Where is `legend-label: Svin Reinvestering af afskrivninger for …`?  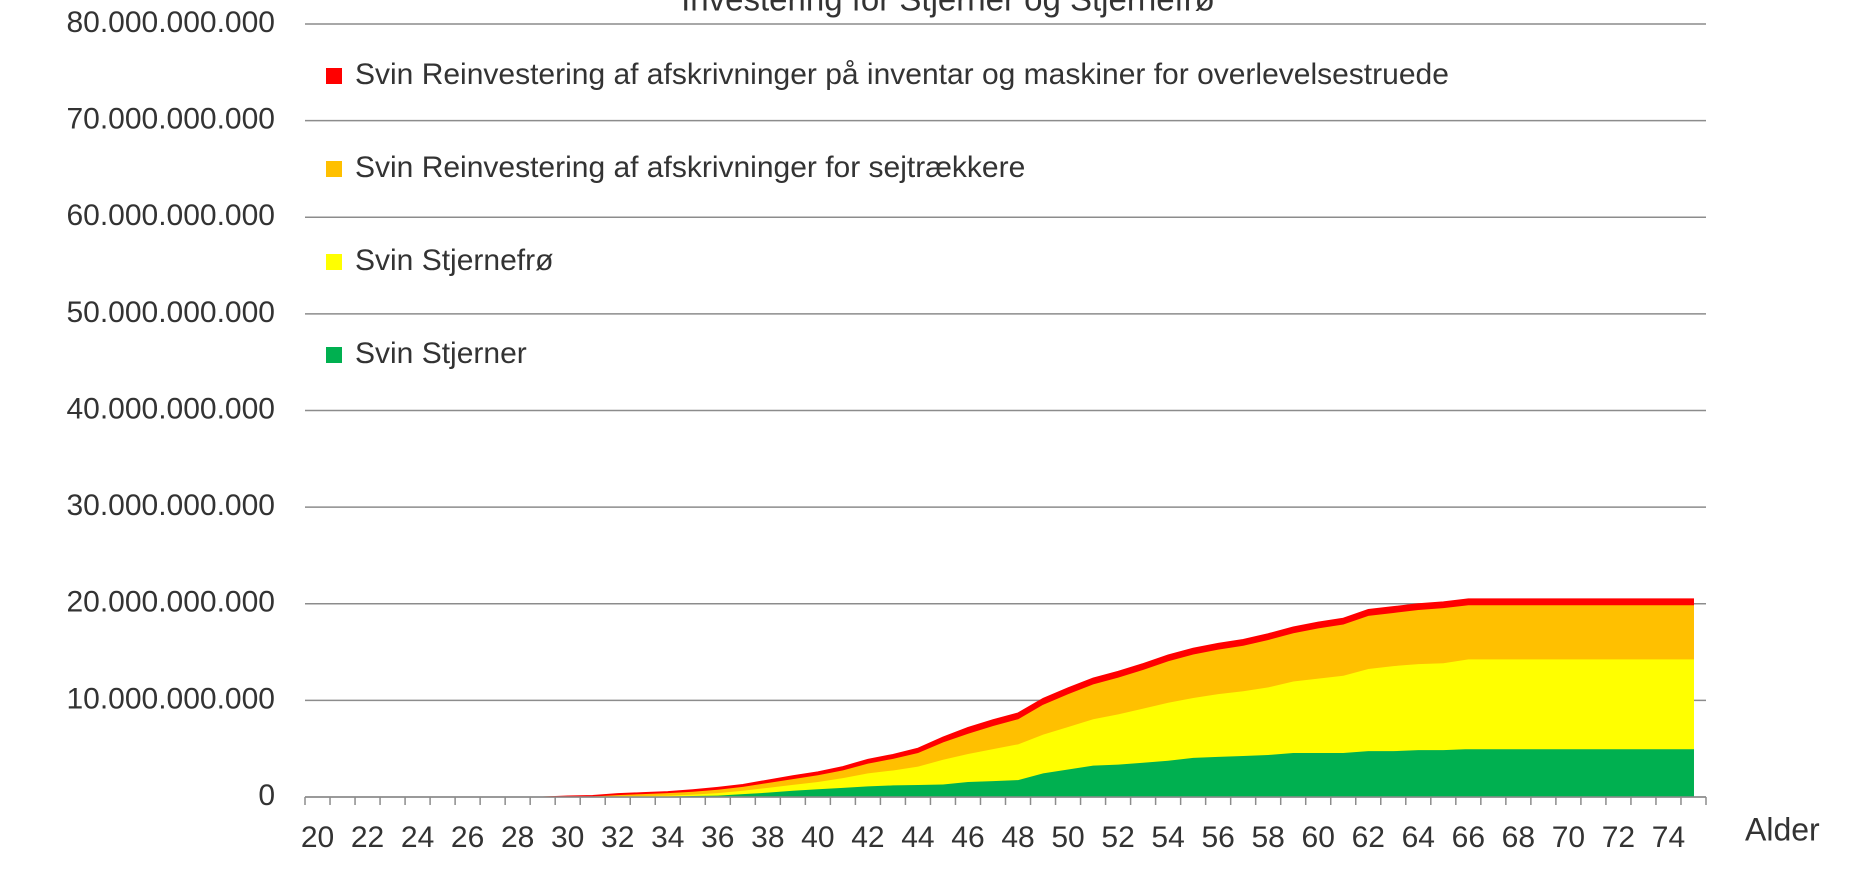 legend-label: Svin Reinvestering af afskrivninger for … is located at coordinates (690, 167).